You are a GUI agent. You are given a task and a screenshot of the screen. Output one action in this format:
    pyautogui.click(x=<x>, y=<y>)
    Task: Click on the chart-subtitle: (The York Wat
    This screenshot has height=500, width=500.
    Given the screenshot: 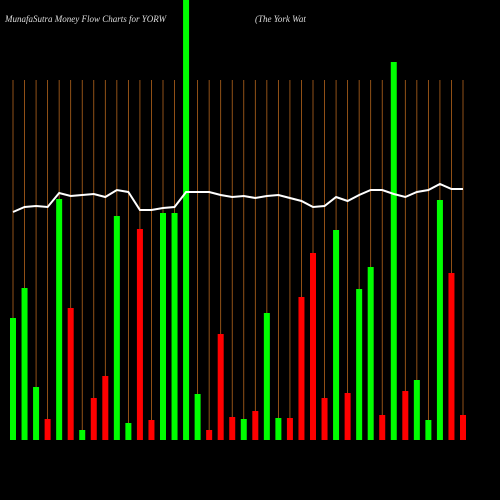 What is the action you would take?
    pyautogui.click(x=280, y=19)
    